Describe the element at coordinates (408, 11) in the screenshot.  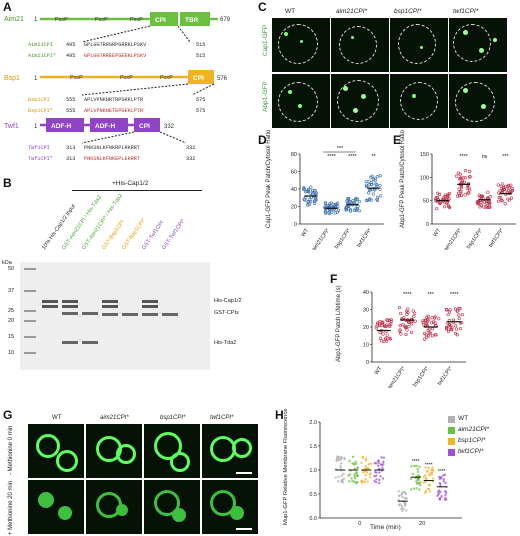
I see `c-col-bsp1: bsp1CPI*` at that location.